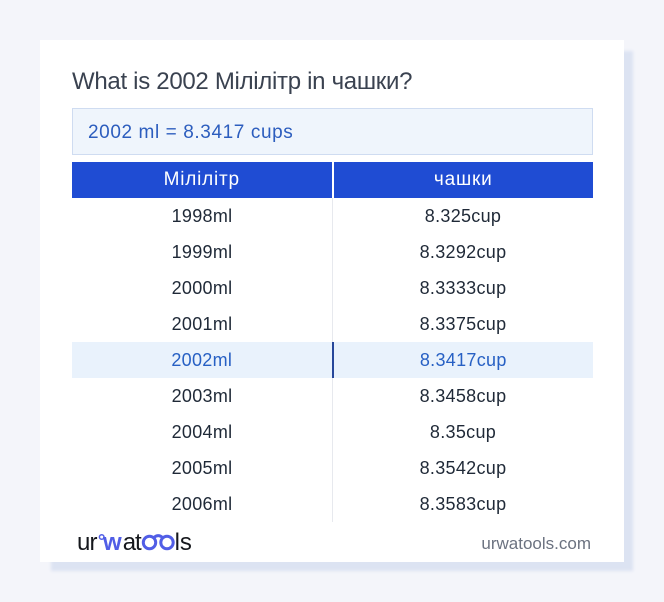 Image resolution: width=664 pixels, height=602 pixels. What do you see at coordinates (130, 542) in the screenshot?
I see `svg-text: a` at bounding box center [130, 542].